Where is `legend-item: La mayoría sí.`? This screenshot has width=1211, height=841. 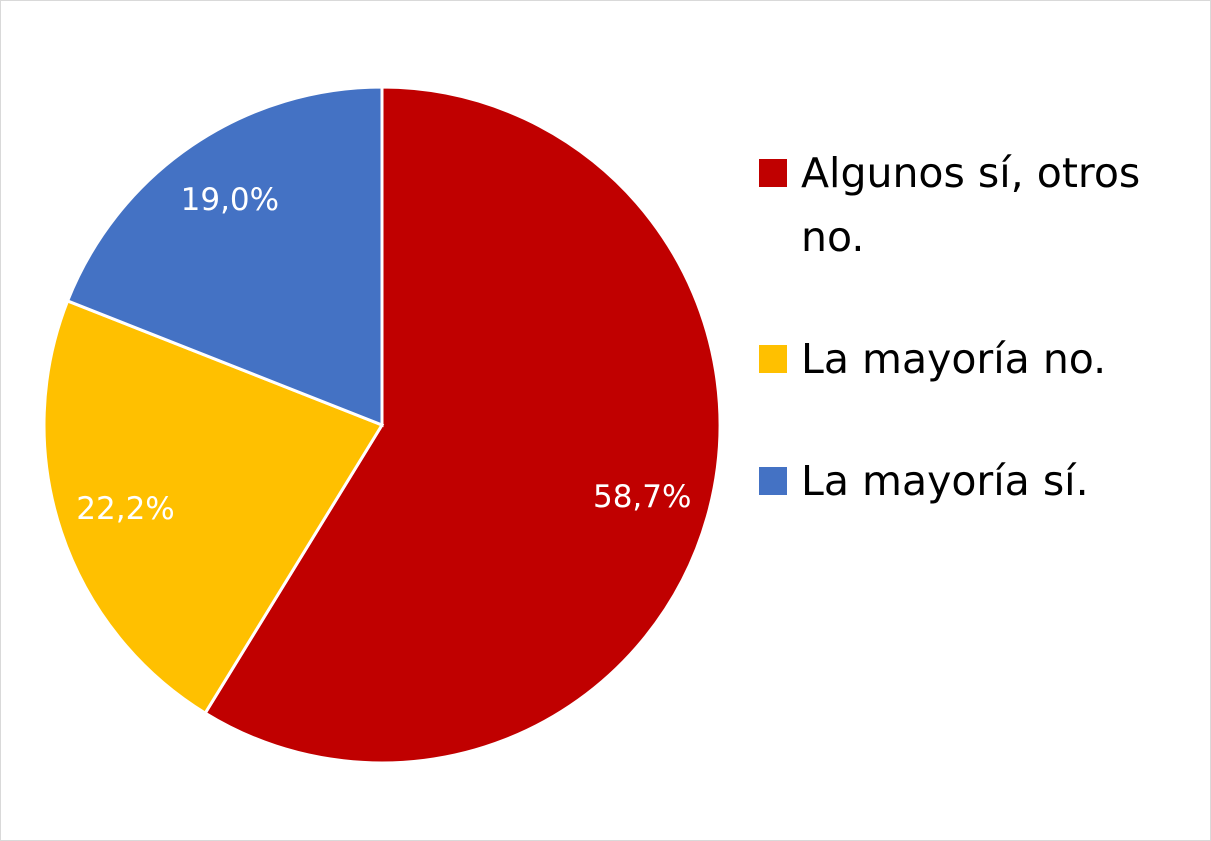
legend-item: La mayoría sí. is located at coordinates (974, 481).